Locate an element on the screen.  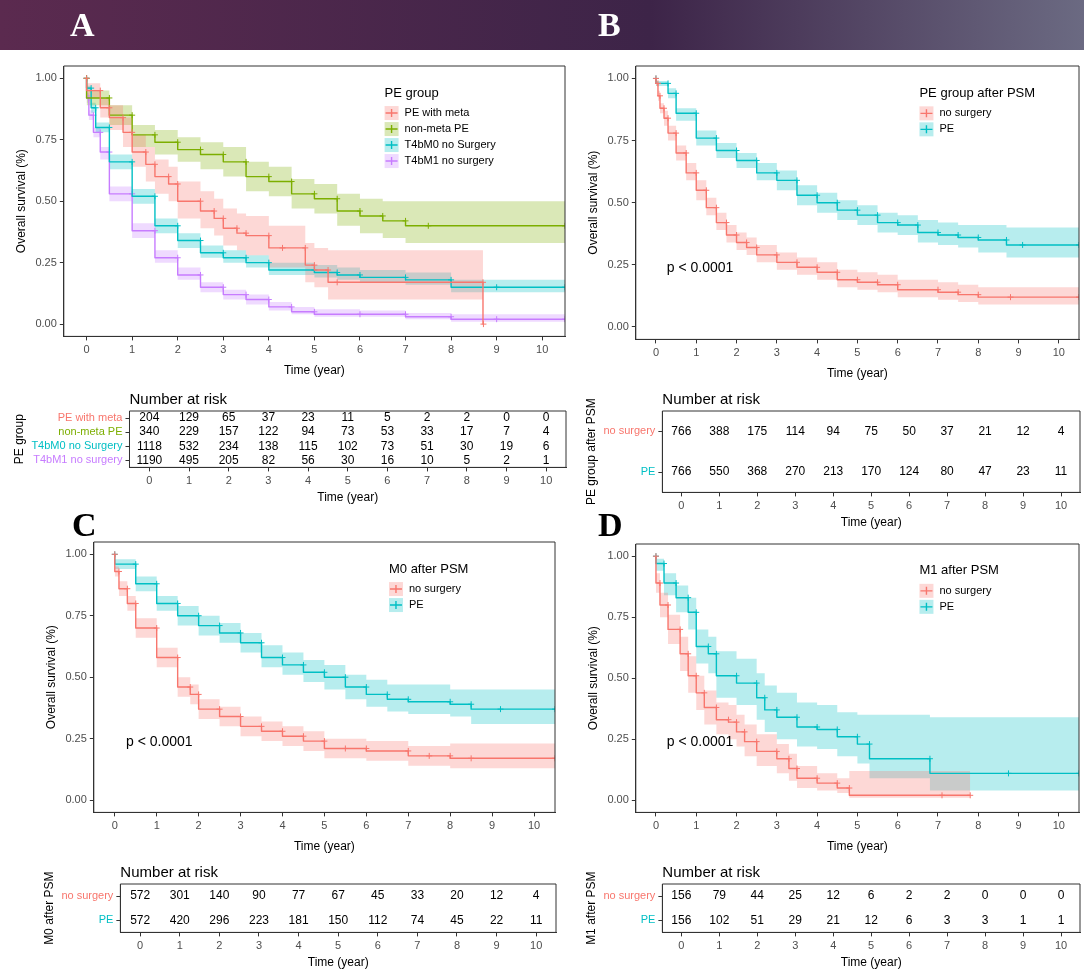
data-label: 129 is located at coordinates (189, 417).